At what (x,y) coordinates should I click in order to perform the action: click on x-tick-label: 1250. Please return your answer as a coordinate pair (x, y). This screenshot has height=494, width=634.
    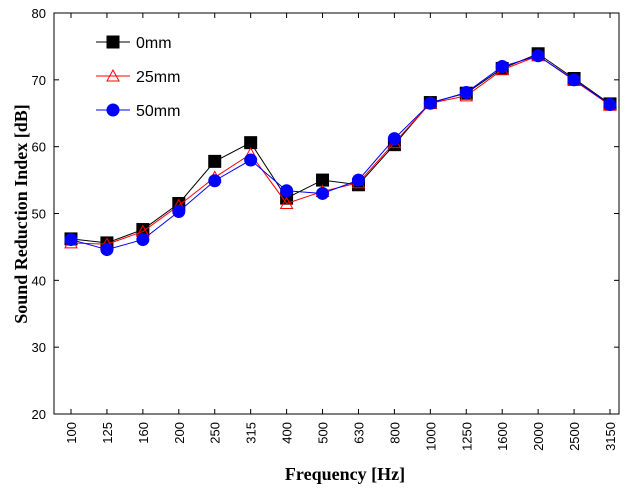
    Looking at the image, I should click on (466, 436).